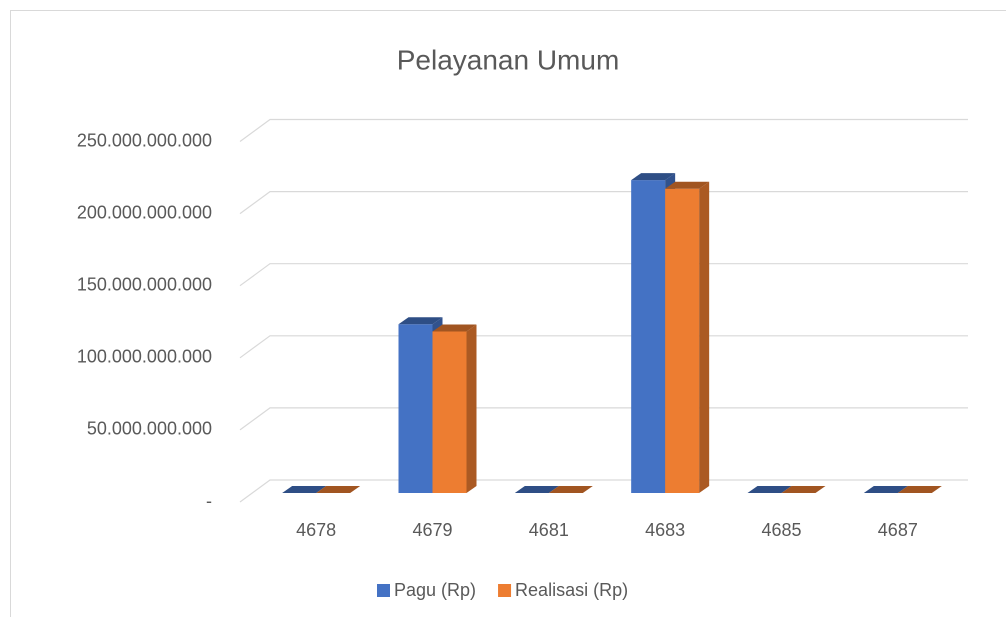 Image resolution: width=1006 pixels, height=617 pixels. I want to click on y-tick-label: 50.000.000.000, so click(149, 429).